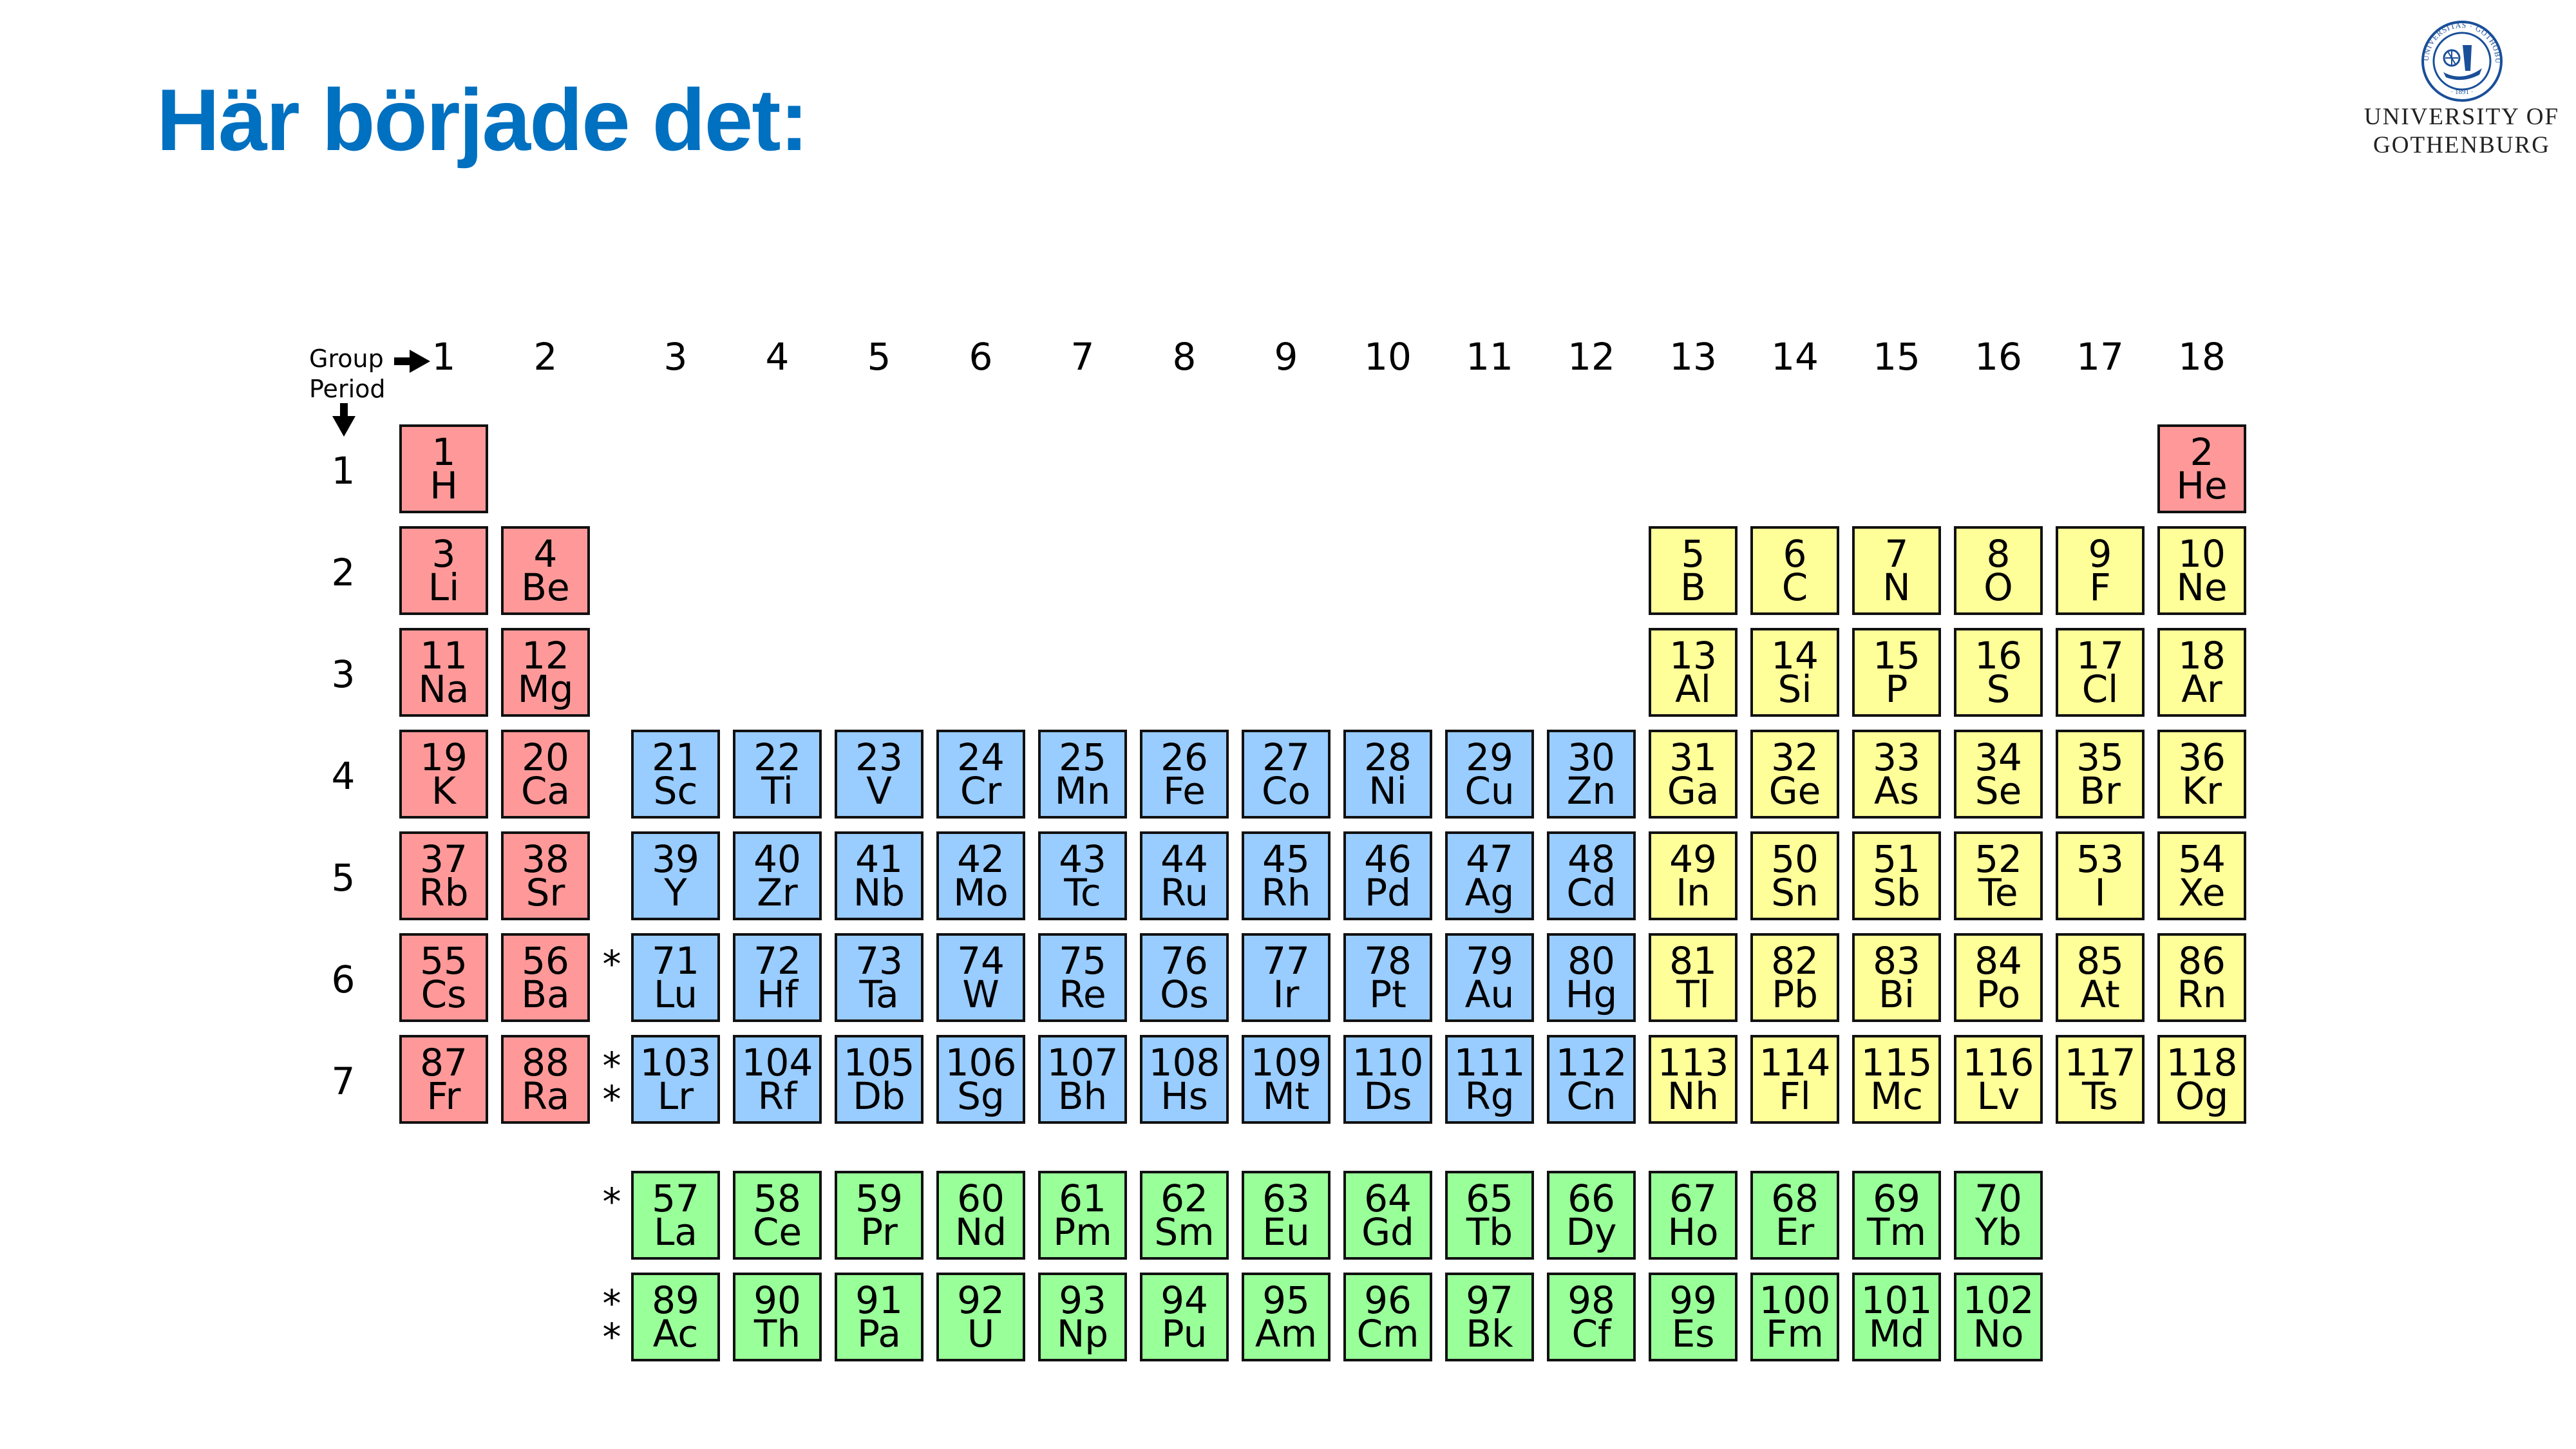  Describe the element at coordinates (1387, 775) in the screenshot. I see `element-cell: 28 Ni` at that location.